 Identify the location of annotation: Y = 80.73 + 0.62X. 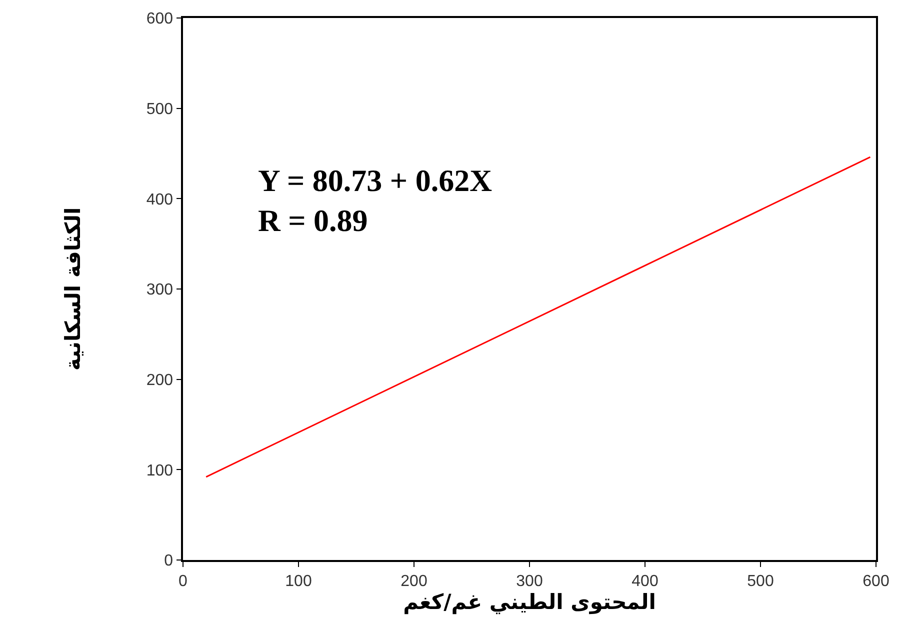
(375, 180).